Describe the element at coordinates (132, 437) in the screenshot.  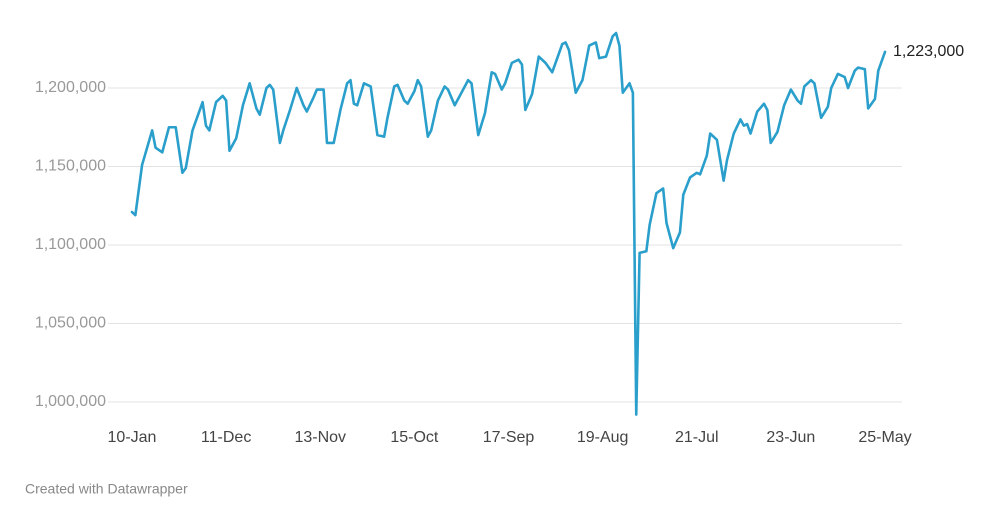
I see `x-tick-label: 10-Jan` at that location.